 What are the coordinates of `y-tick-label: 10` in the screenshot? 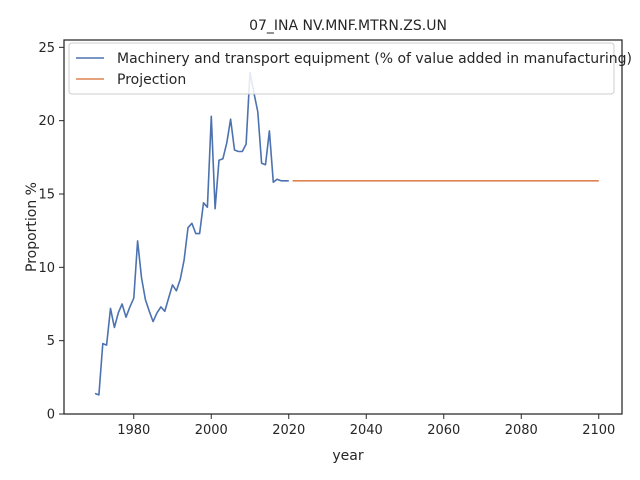 It's located at (46, 268).